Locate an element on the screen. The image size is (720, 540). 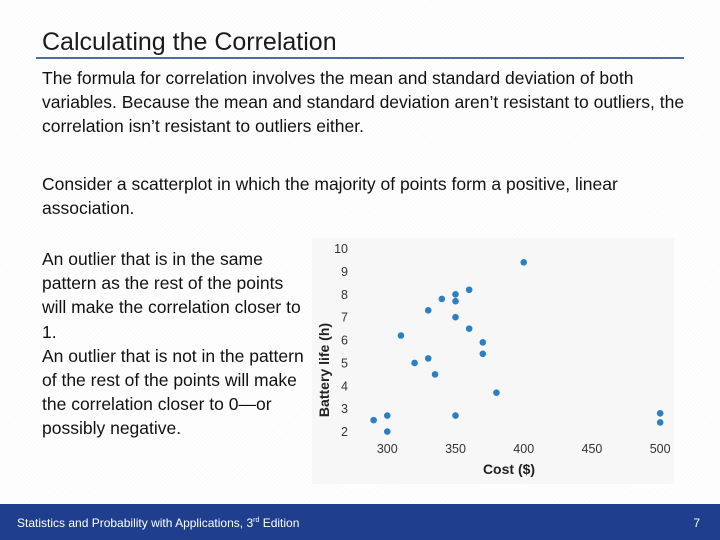
y-tick-label: 3 is located at coordinates (344, 409).